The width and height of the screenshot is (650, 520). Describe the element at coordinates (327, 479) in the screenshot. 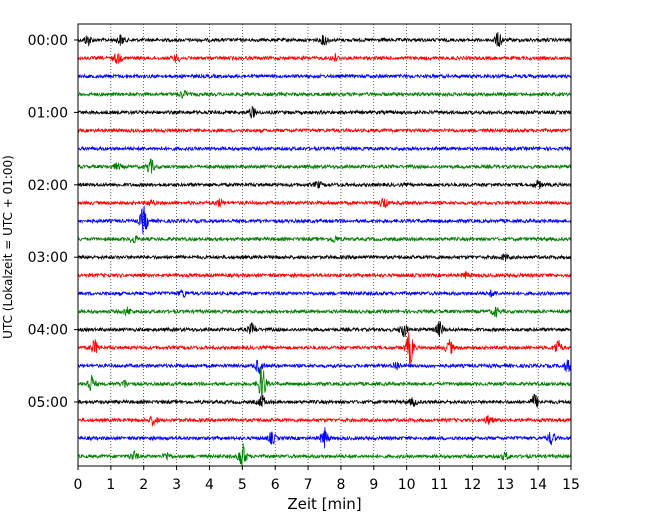

I see `x-axis-ticks: 0 1 2 3 4 5 6 7 8 9 10 11 12 13 14 15` at that location.